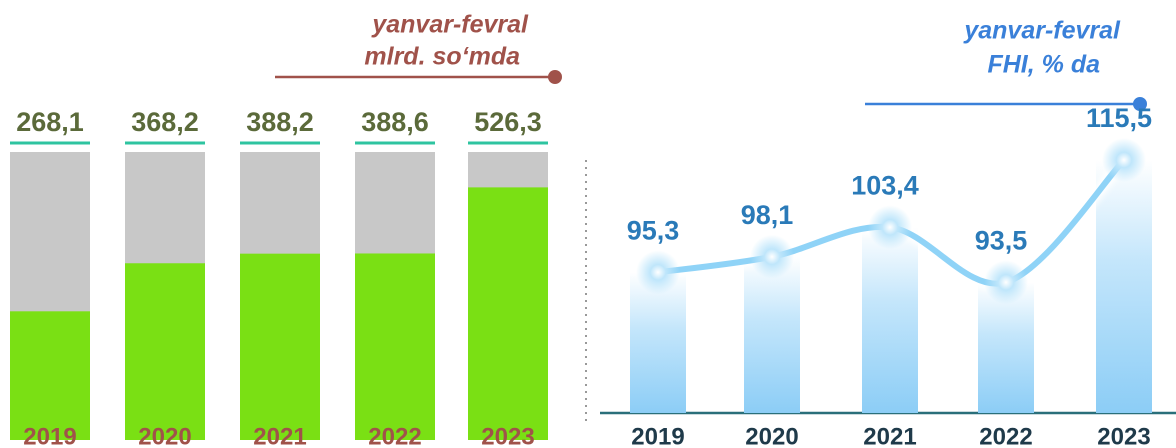 The image size is (1176, 448). Describe the element at coordinates (442, 57) in the screenshot. I see `annotation: mlrd. so‘mda` at that location.